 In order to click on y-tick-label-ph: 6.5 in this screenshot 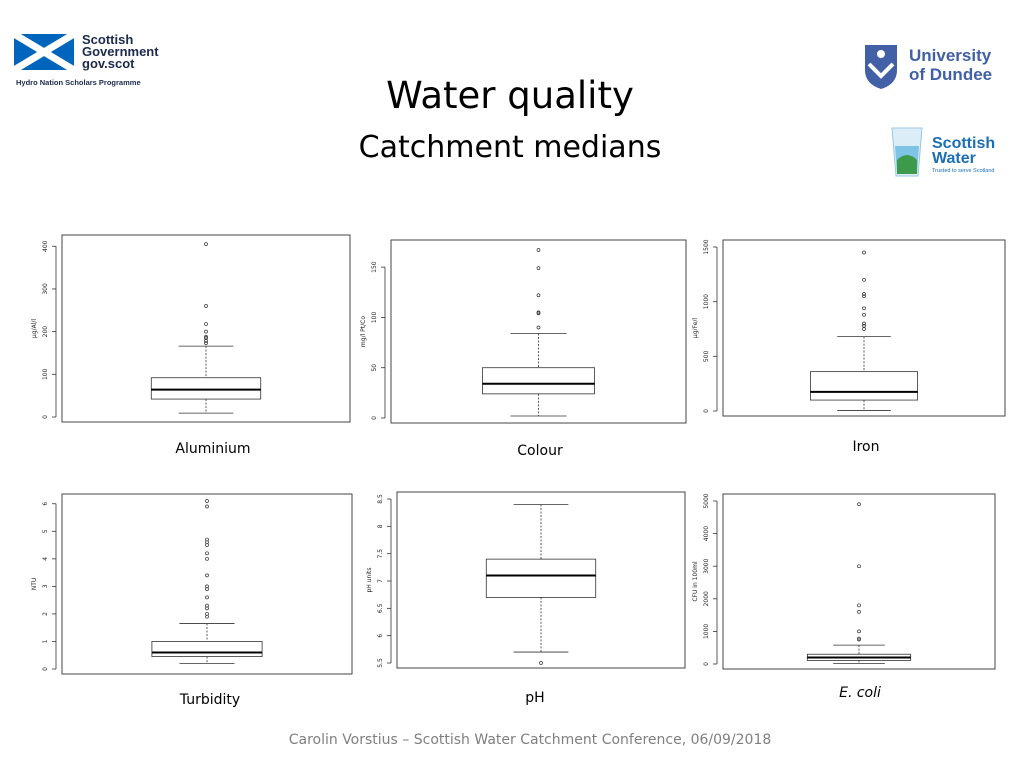, I will do `click(380, 608)`.